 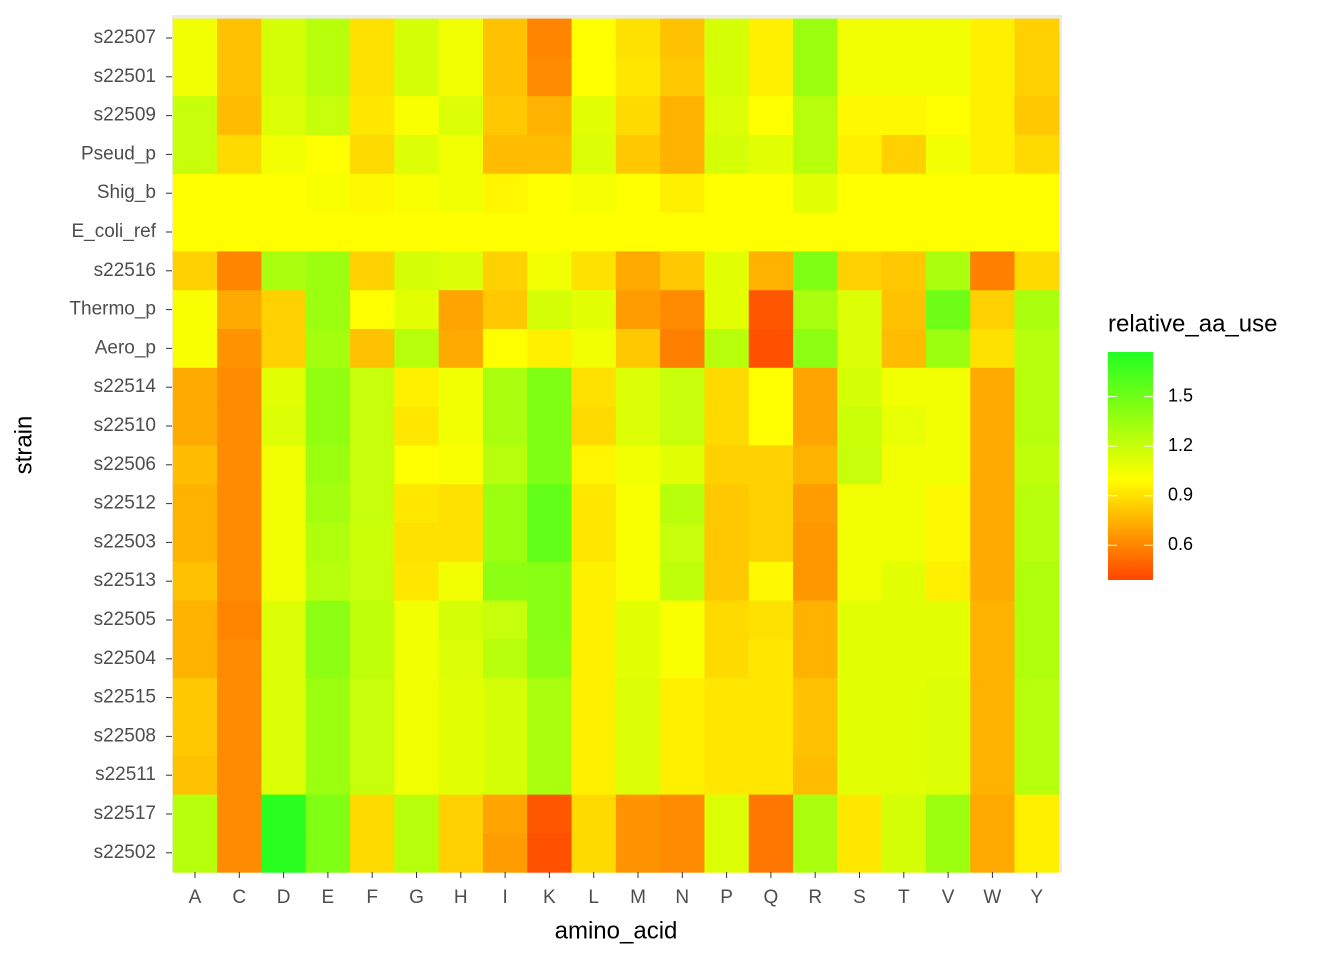 I want to click on x-axis-title: amino_acid, so click(x=616, y=930).